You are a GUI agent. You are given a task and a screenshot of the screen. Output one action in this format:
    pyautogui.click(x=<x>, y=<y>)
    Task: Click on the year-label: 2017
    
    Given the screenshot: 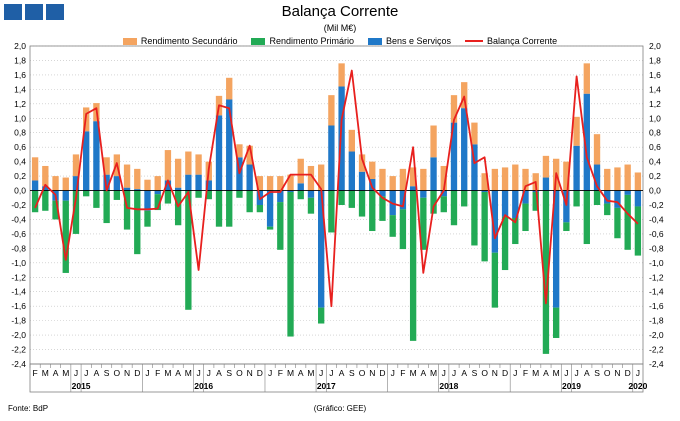 What is the action you would take?
    pyautogui.click(x=326, y=386)
    